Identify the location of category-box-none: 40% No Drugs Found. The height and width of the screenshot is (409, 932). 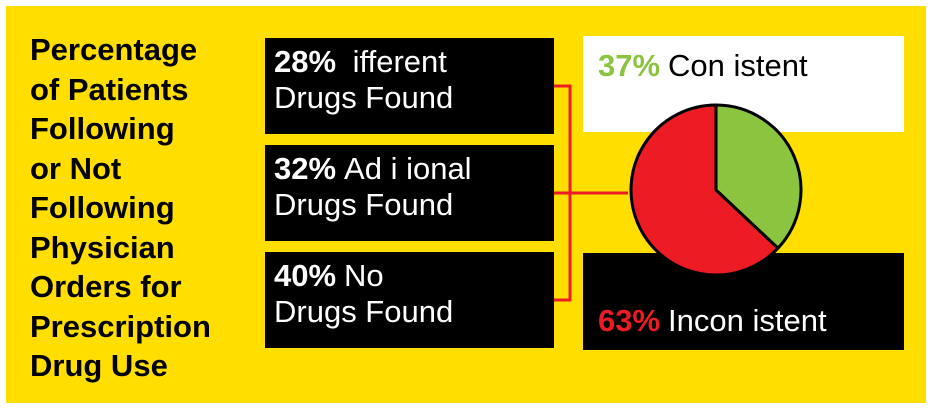
(409, 300).